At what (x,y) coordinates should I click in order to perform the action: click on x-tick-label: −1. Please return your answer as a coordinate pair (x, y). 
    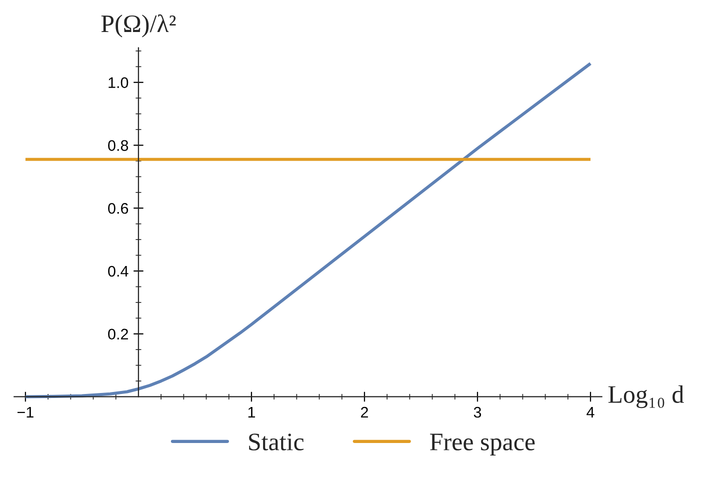
    Looking at the image, I should click on (26, 412).